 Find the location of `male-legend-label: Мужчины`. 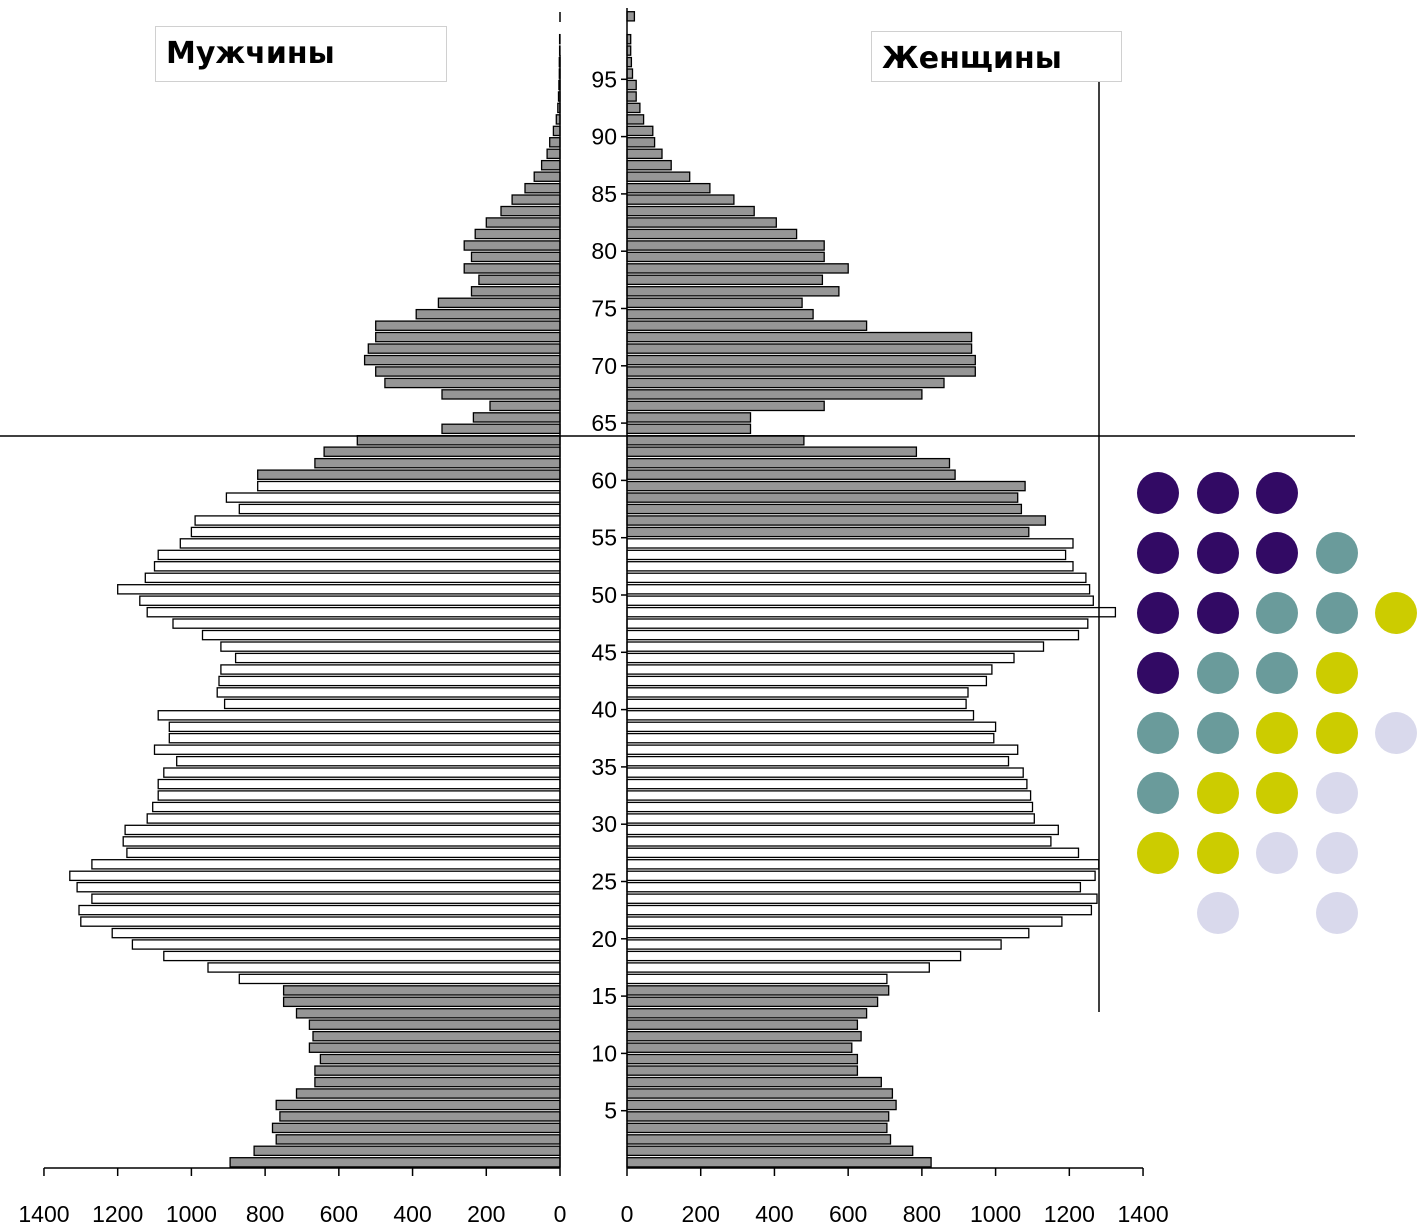

male-legend-label: Мужчины is located at coordinates (250, 53).